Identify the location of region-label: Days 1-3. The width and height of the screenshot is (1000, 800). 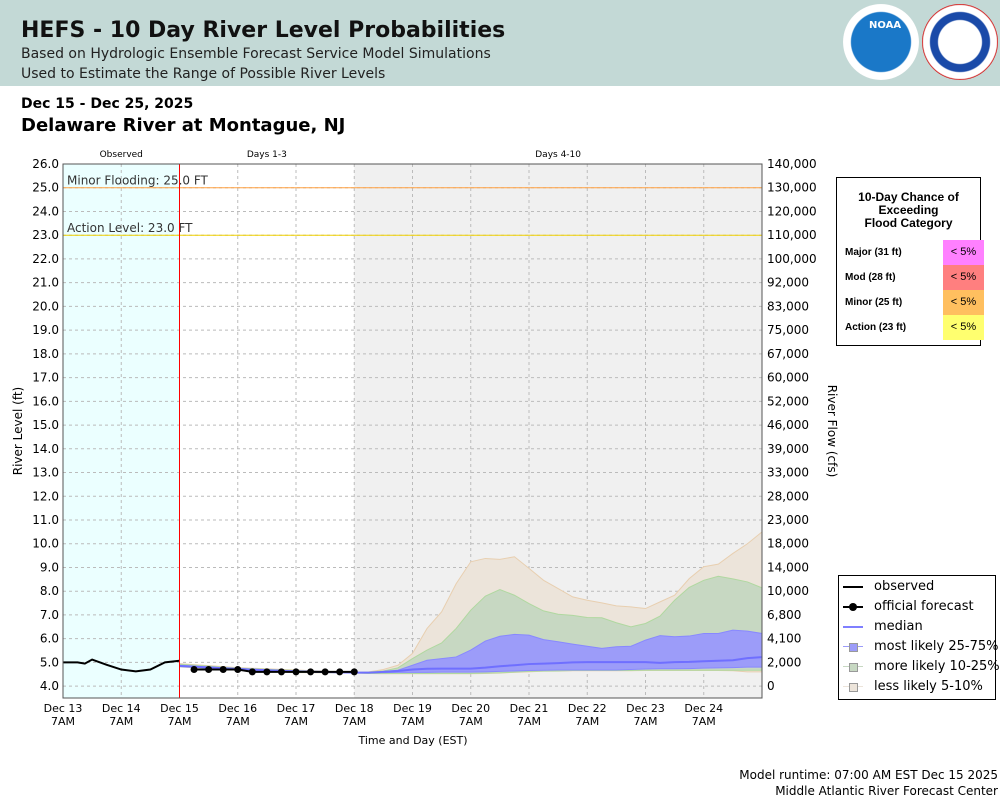
(267, 155).